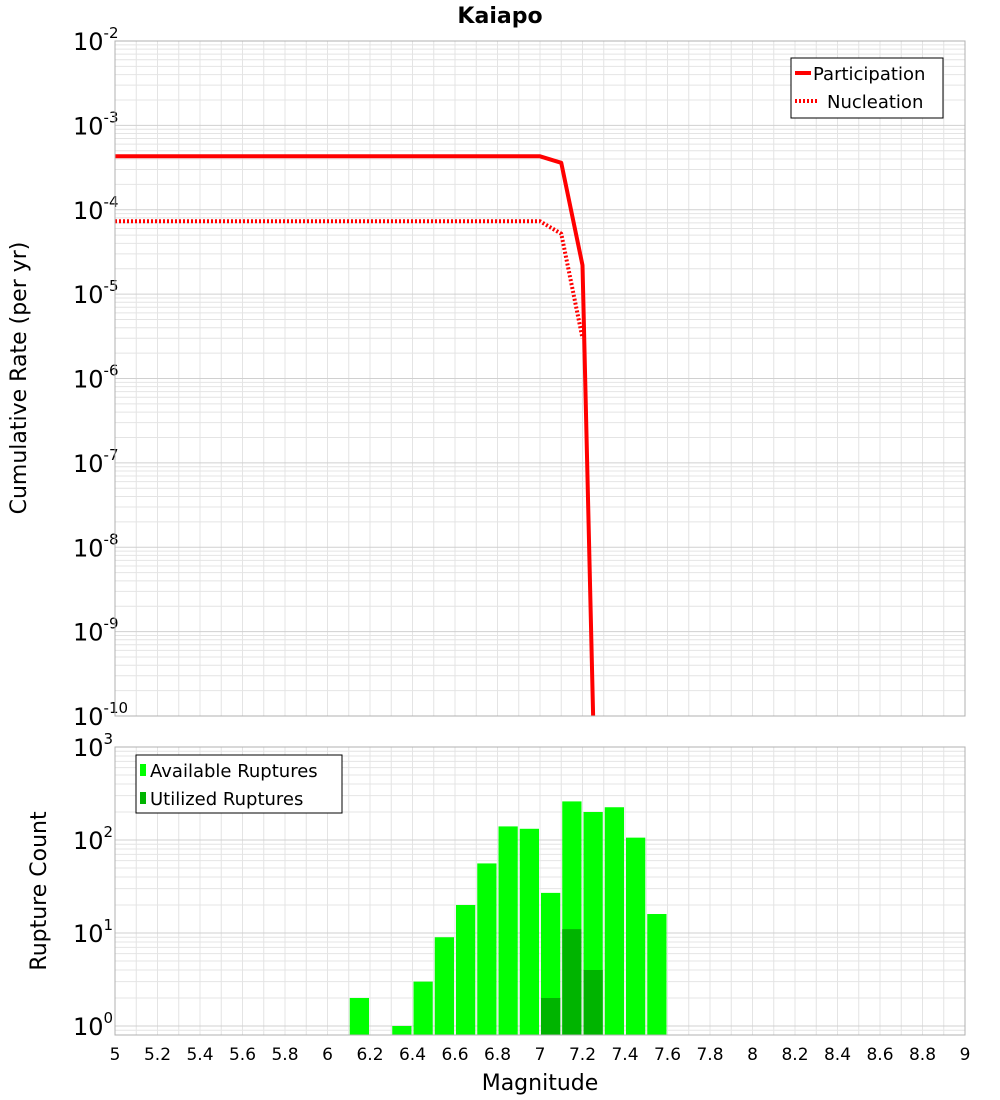 This screenshot has width=1000, height=1100. Describe the element at coordinates (93, 746) in the screenshot. I see `count-y-tick-label: 10³` at that location.